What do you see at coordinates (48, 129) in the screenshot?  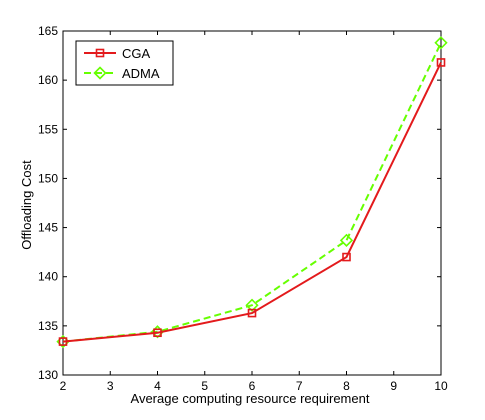 I see `y-tick-label: 155` at bounding box center [48, 129].